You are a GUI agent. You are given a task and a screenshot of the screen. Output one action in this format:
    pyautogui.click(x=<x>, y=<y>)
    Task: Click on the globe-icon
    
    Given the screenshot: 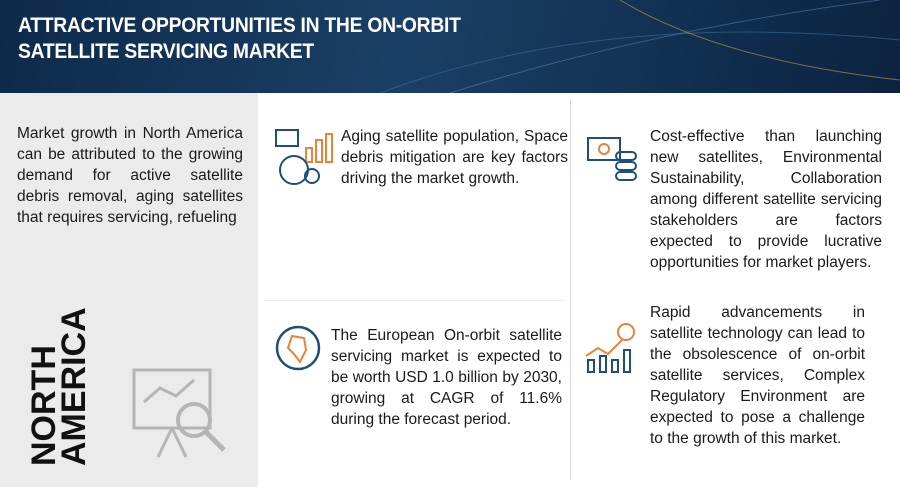 What is the action you would take?
    pyautogui.click(x=298, y=348)
    